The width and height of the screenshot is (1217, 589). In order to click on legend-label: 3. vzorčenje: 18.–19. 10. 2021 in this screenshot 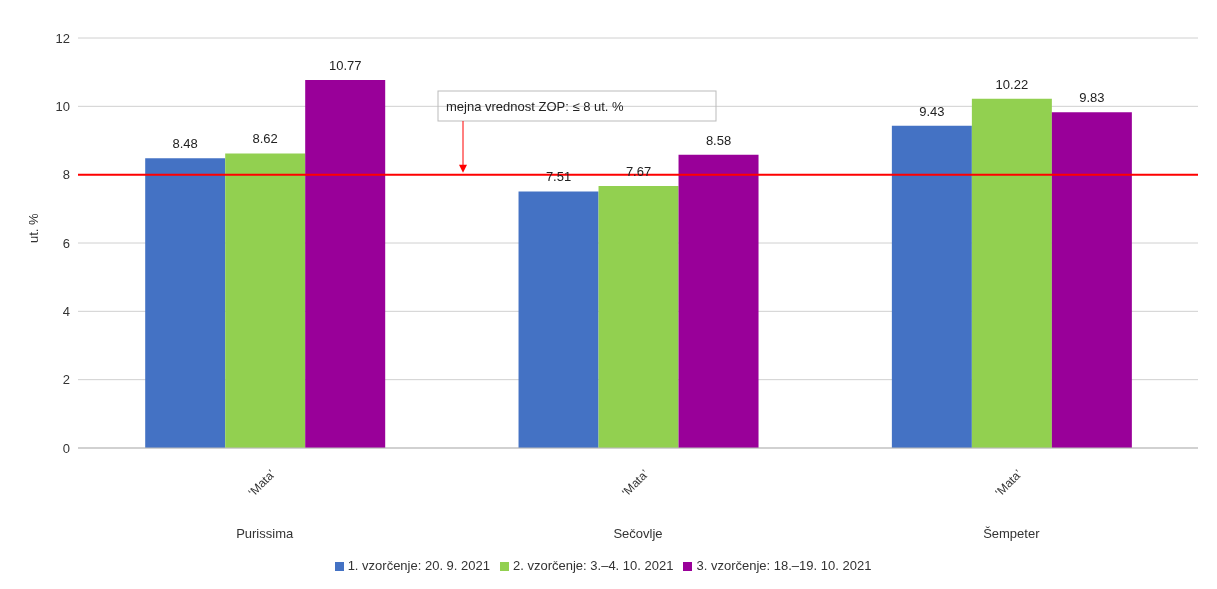, I will do `click(784, 565)`.